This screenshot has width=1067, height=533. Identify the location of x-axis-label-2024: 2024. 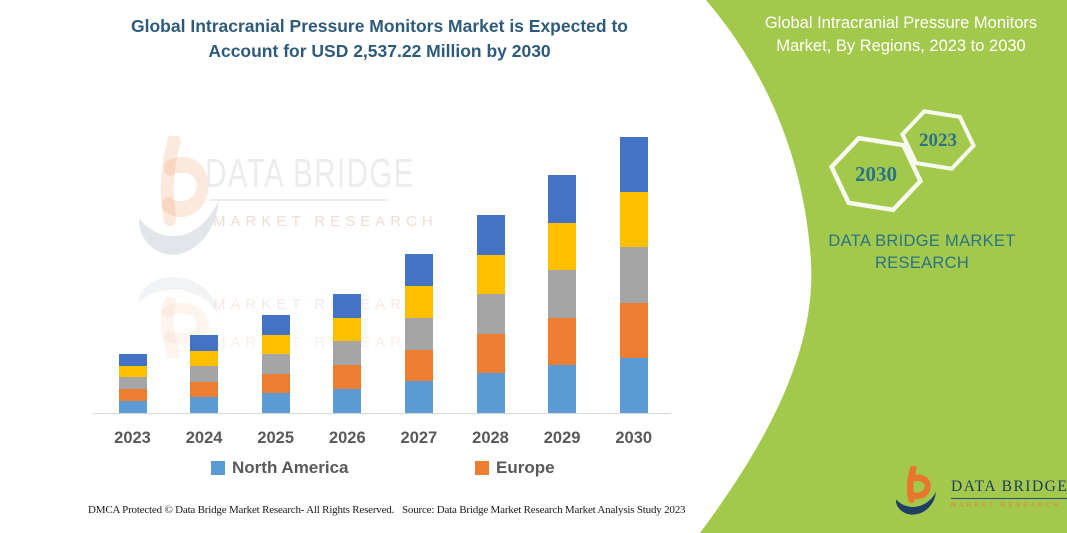
(204, 438).